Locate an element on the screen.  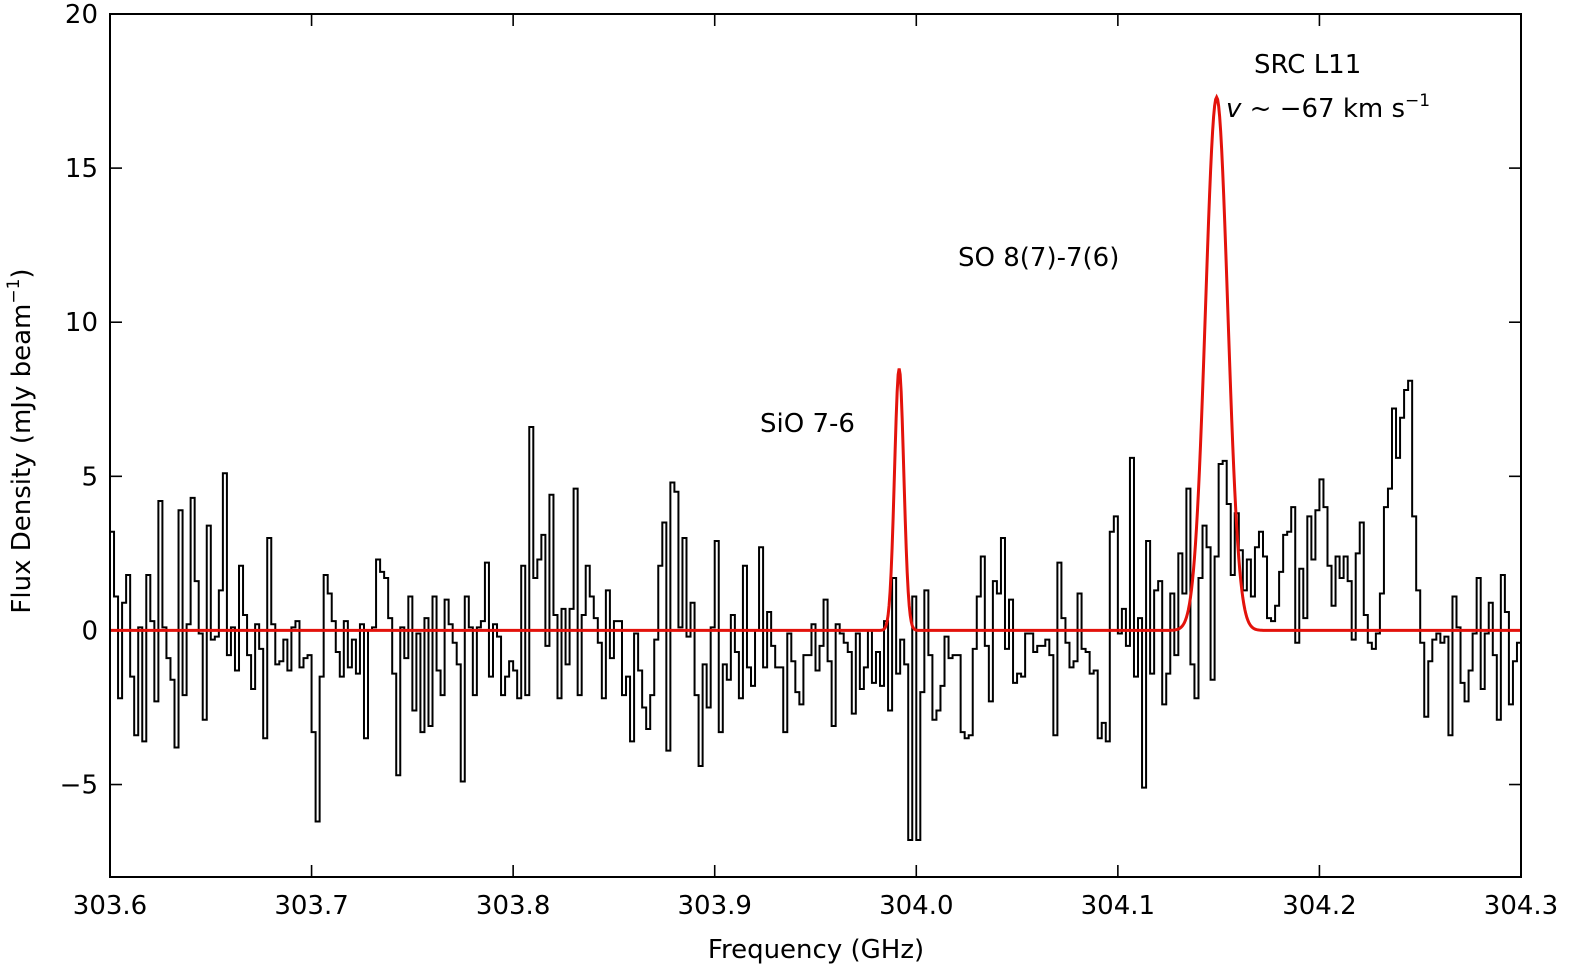
y-tick-labels: −5 0 5 10 15 20 is located at coordinates (79, 400).